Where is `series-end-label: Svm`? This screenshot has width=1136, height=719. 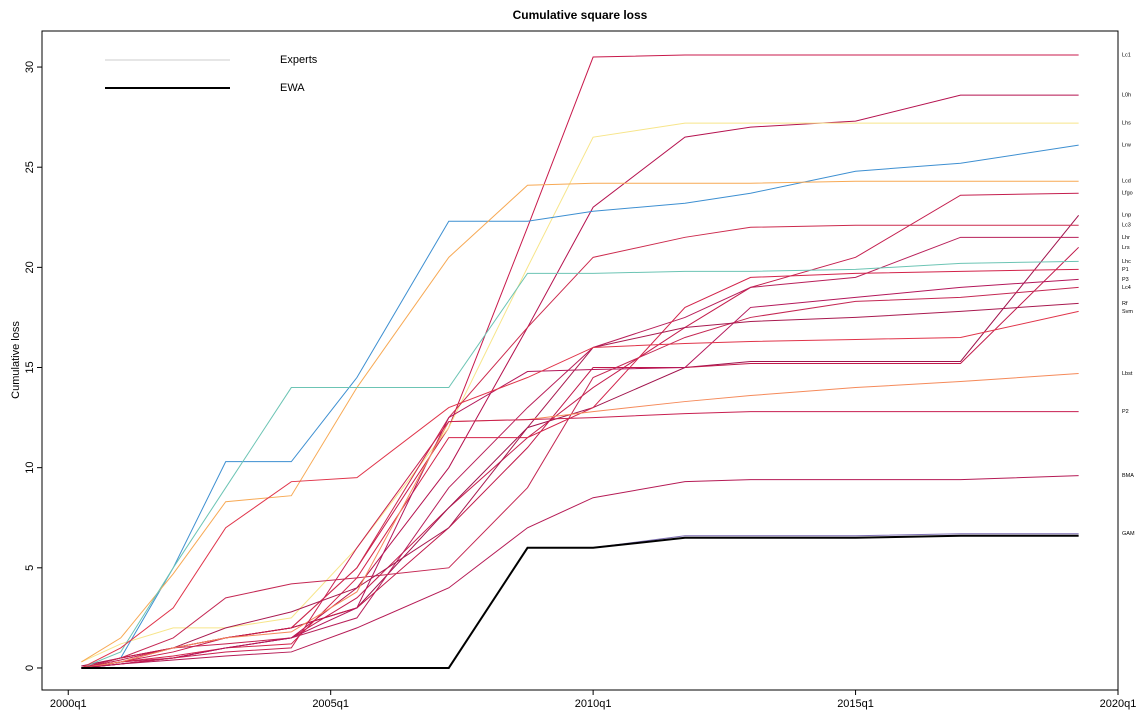 series-end-label: Svm is located at coordinates (1127, 312).